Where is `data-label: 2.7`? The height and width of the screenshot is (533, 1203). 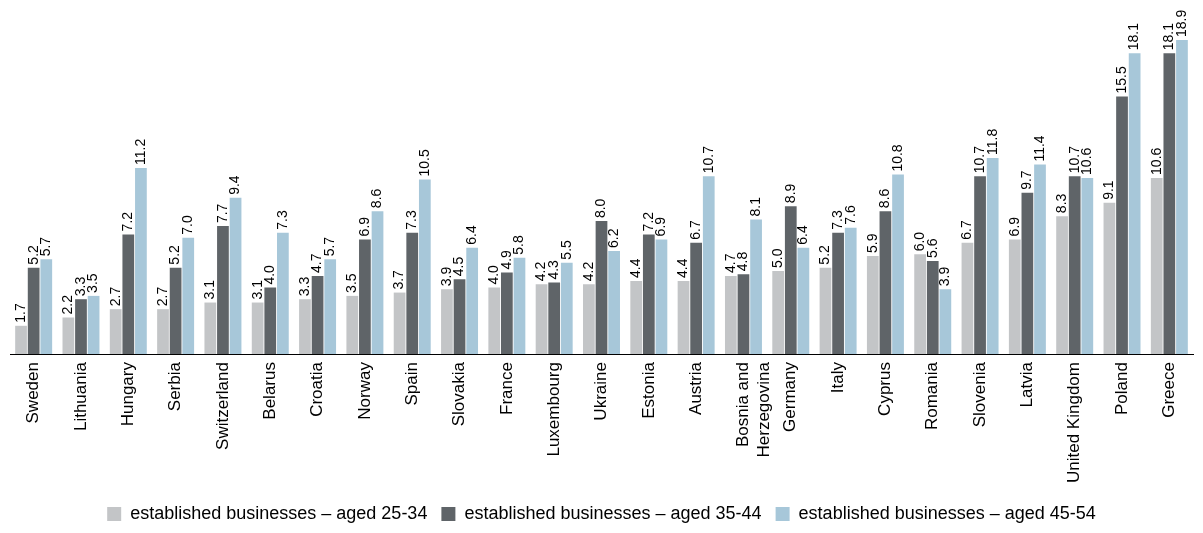
data-label: 2.7 is located at coordinates (114, 296).